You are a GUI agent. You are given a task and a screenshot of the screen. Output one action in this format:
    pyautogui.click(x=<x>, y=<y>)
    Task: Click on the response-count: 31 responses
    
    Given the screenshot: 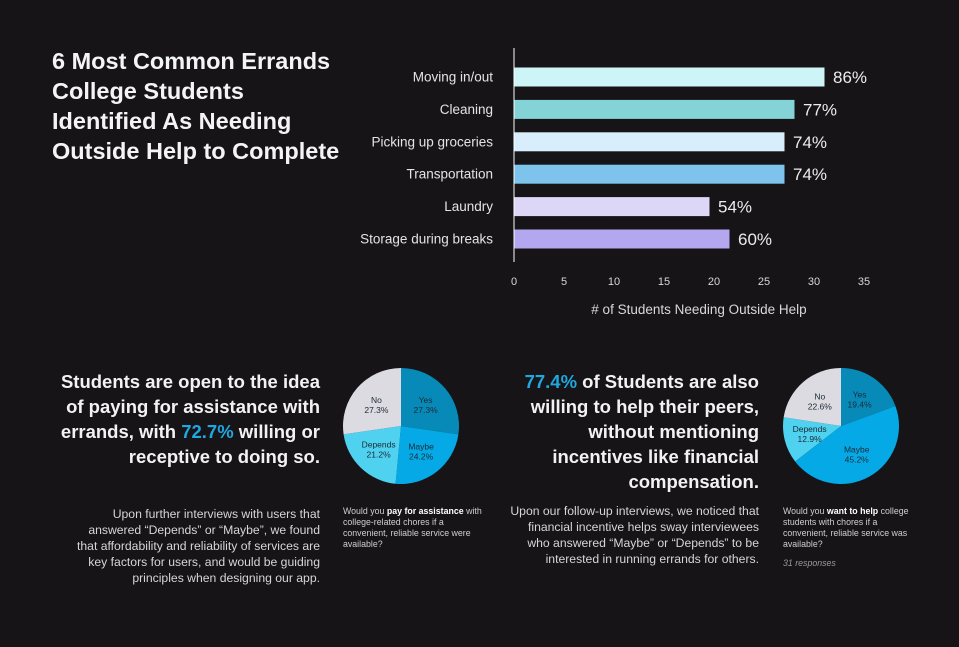 What is the action you would take?
    pyautogui.click(x=809, y=563)
    